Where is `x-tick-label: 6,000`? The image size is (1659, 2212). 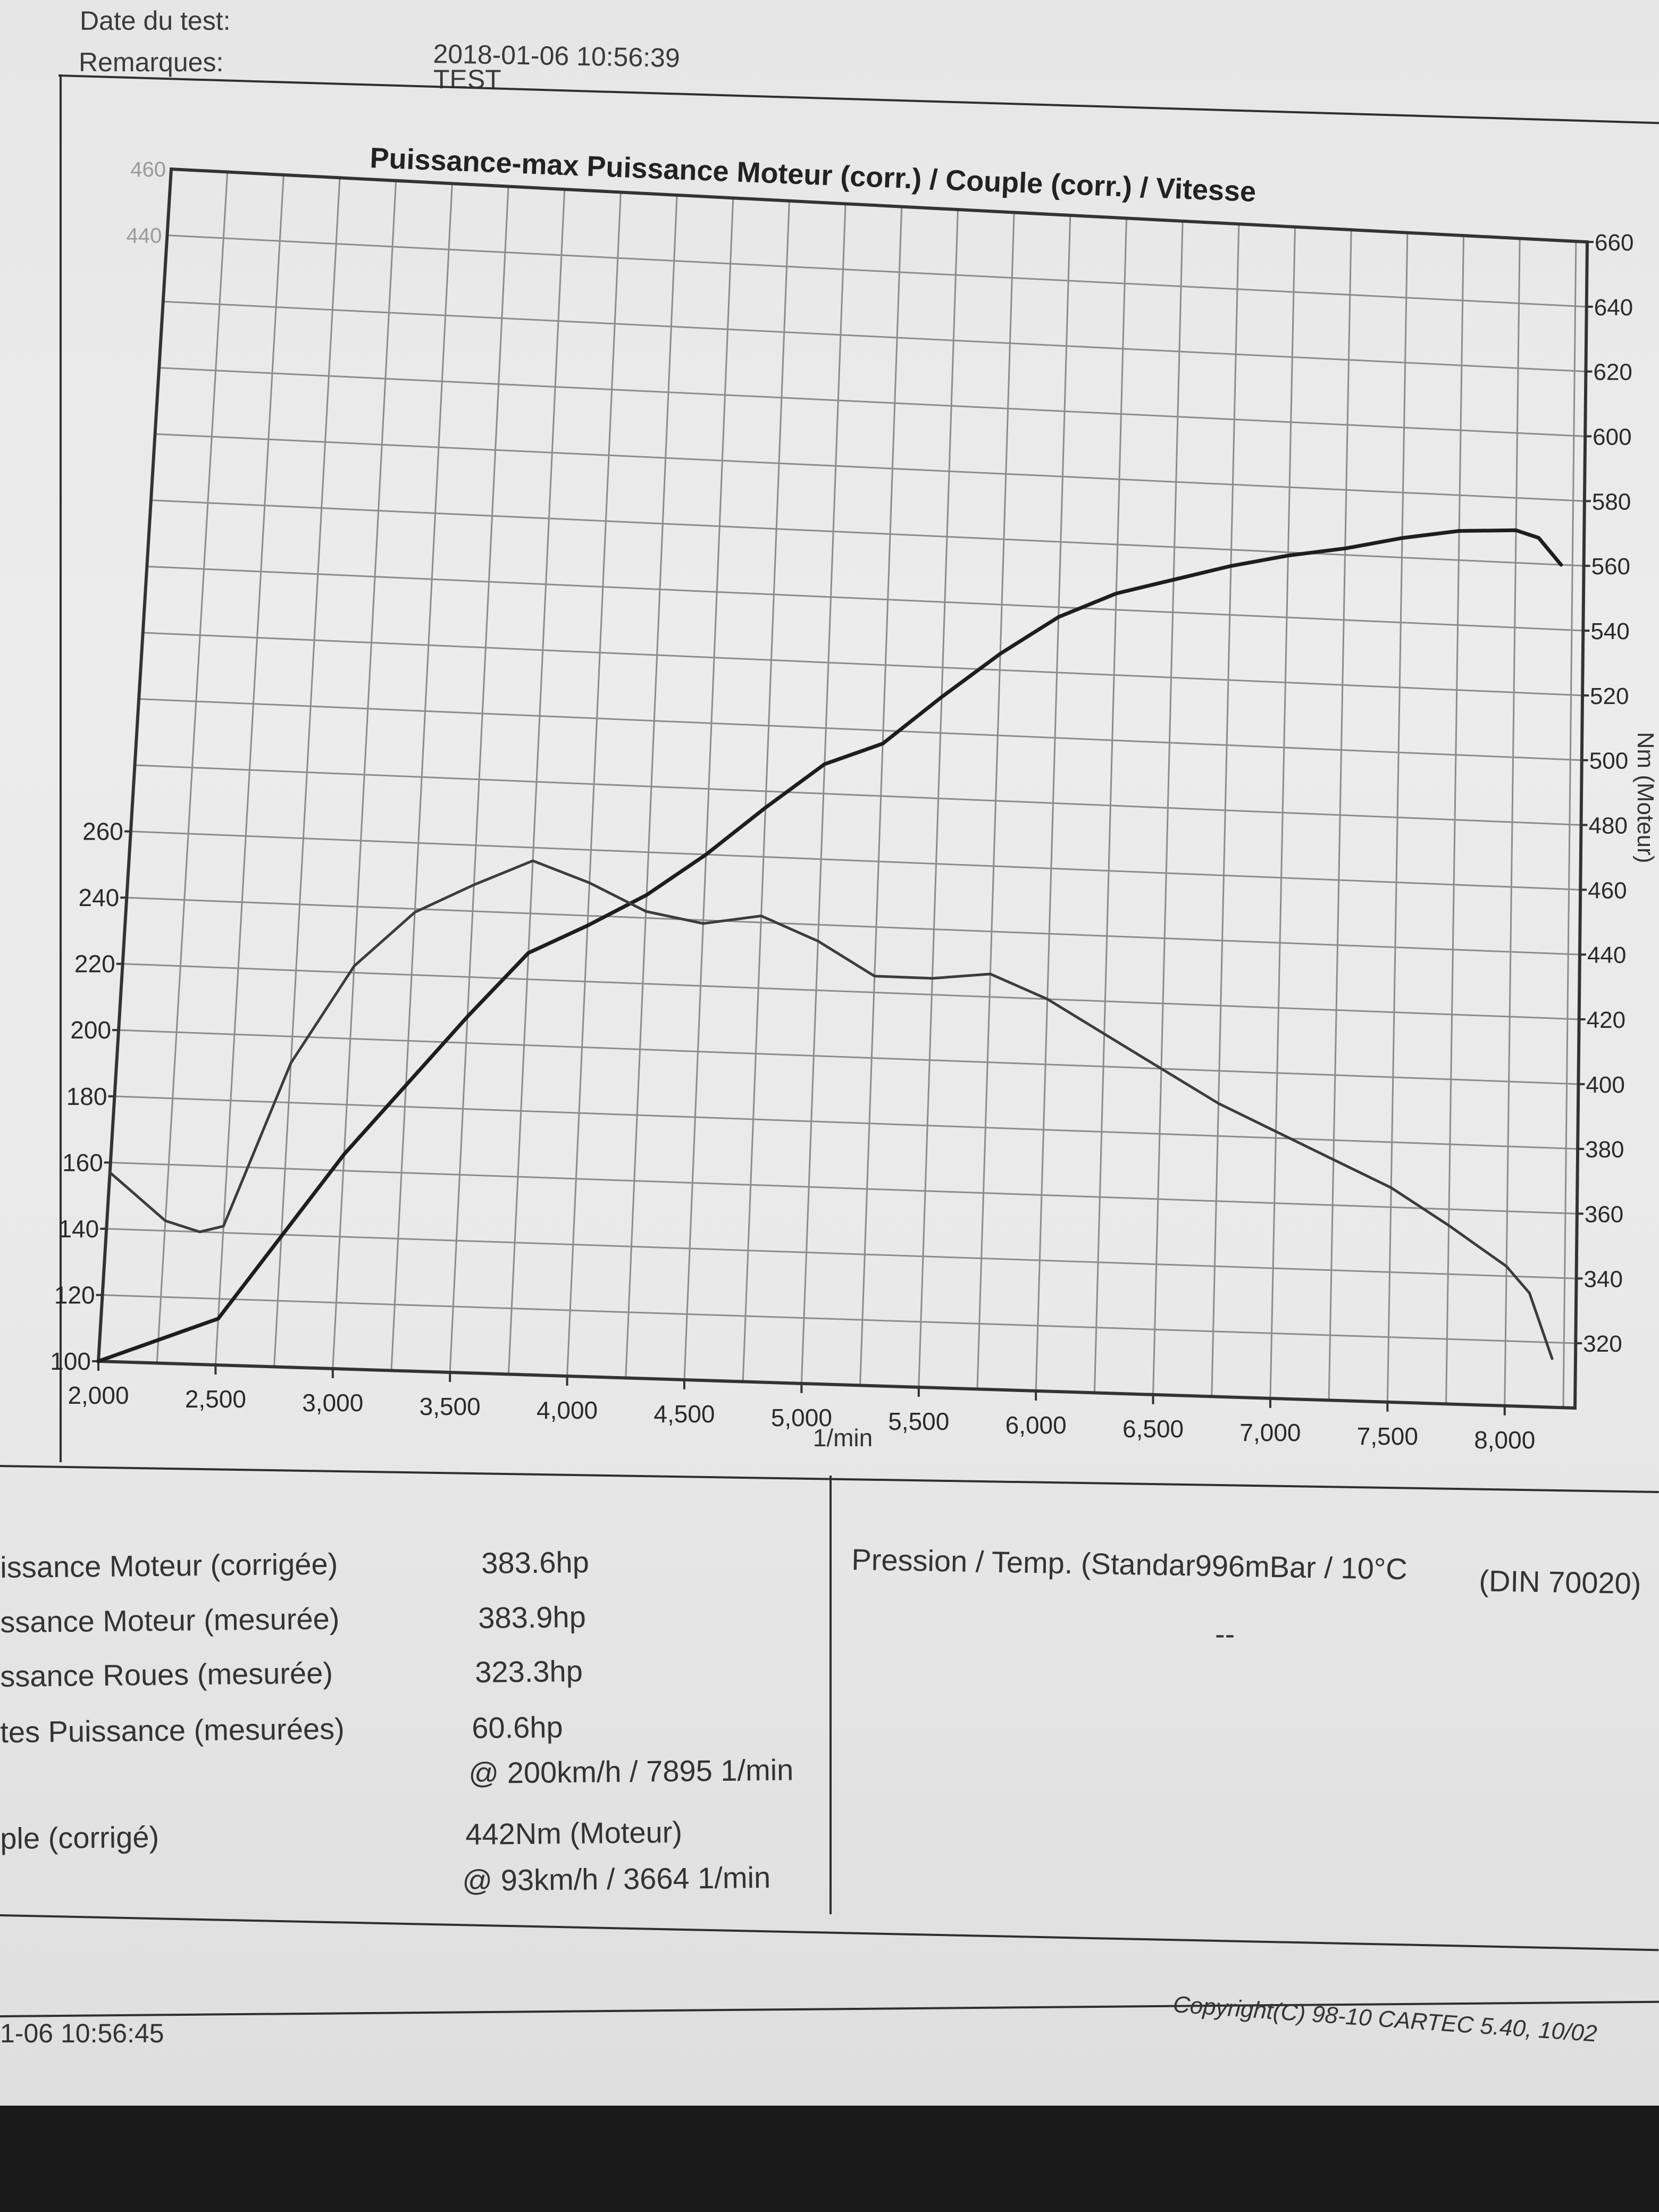 x-tick-label: 6,000 is located at coordinates (1036, 1425).